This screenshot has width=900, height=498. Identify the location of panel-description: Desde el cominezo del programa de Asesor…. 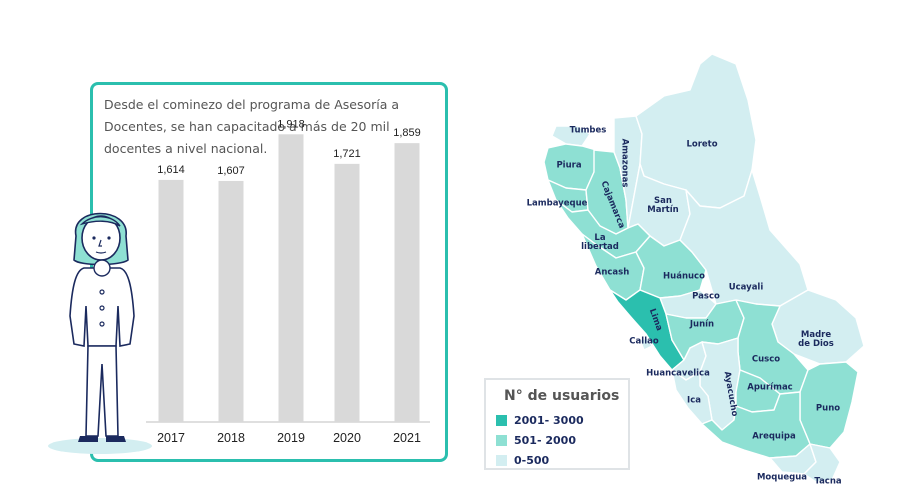
(252, 126).